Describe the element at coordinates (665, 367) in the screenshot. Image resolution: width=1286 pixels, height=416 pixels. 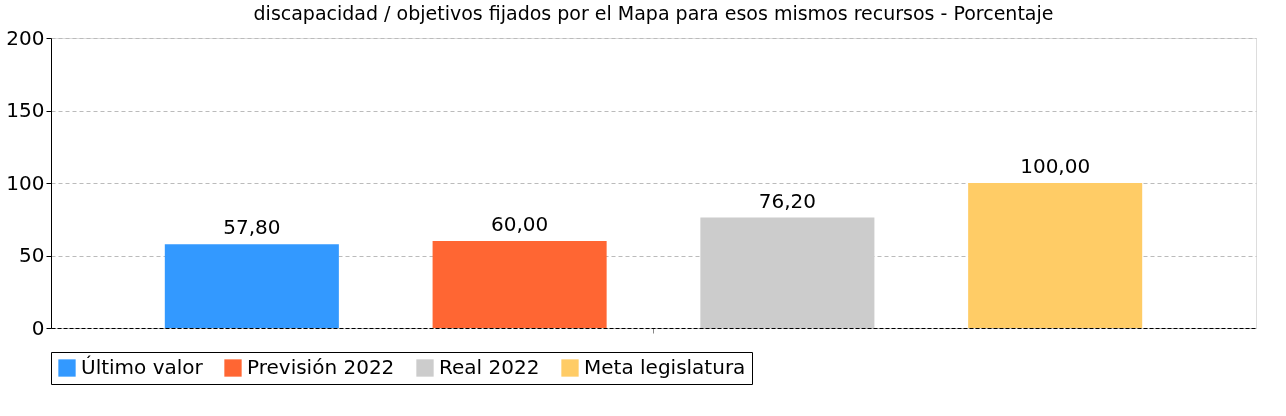
I see `legend-label: Meta legislatura` at that location.